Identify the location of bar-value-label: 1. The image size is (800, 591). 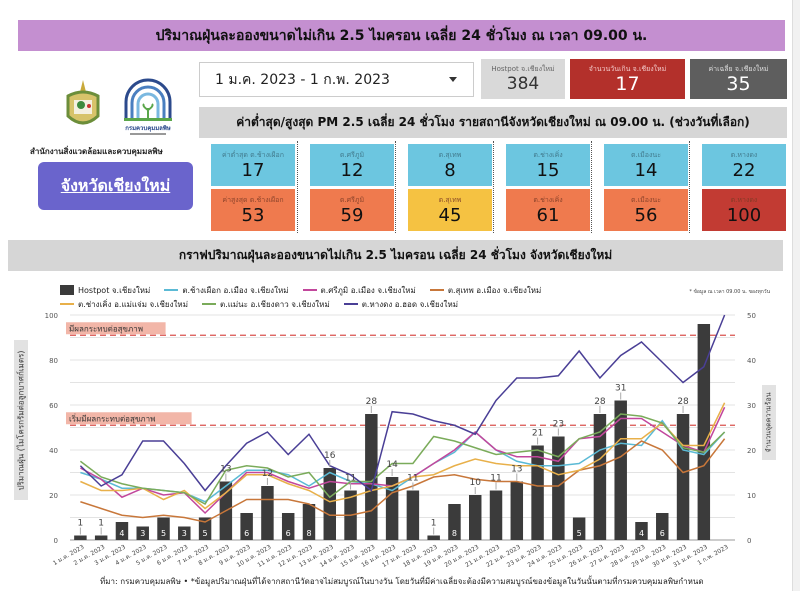
(101, 524).